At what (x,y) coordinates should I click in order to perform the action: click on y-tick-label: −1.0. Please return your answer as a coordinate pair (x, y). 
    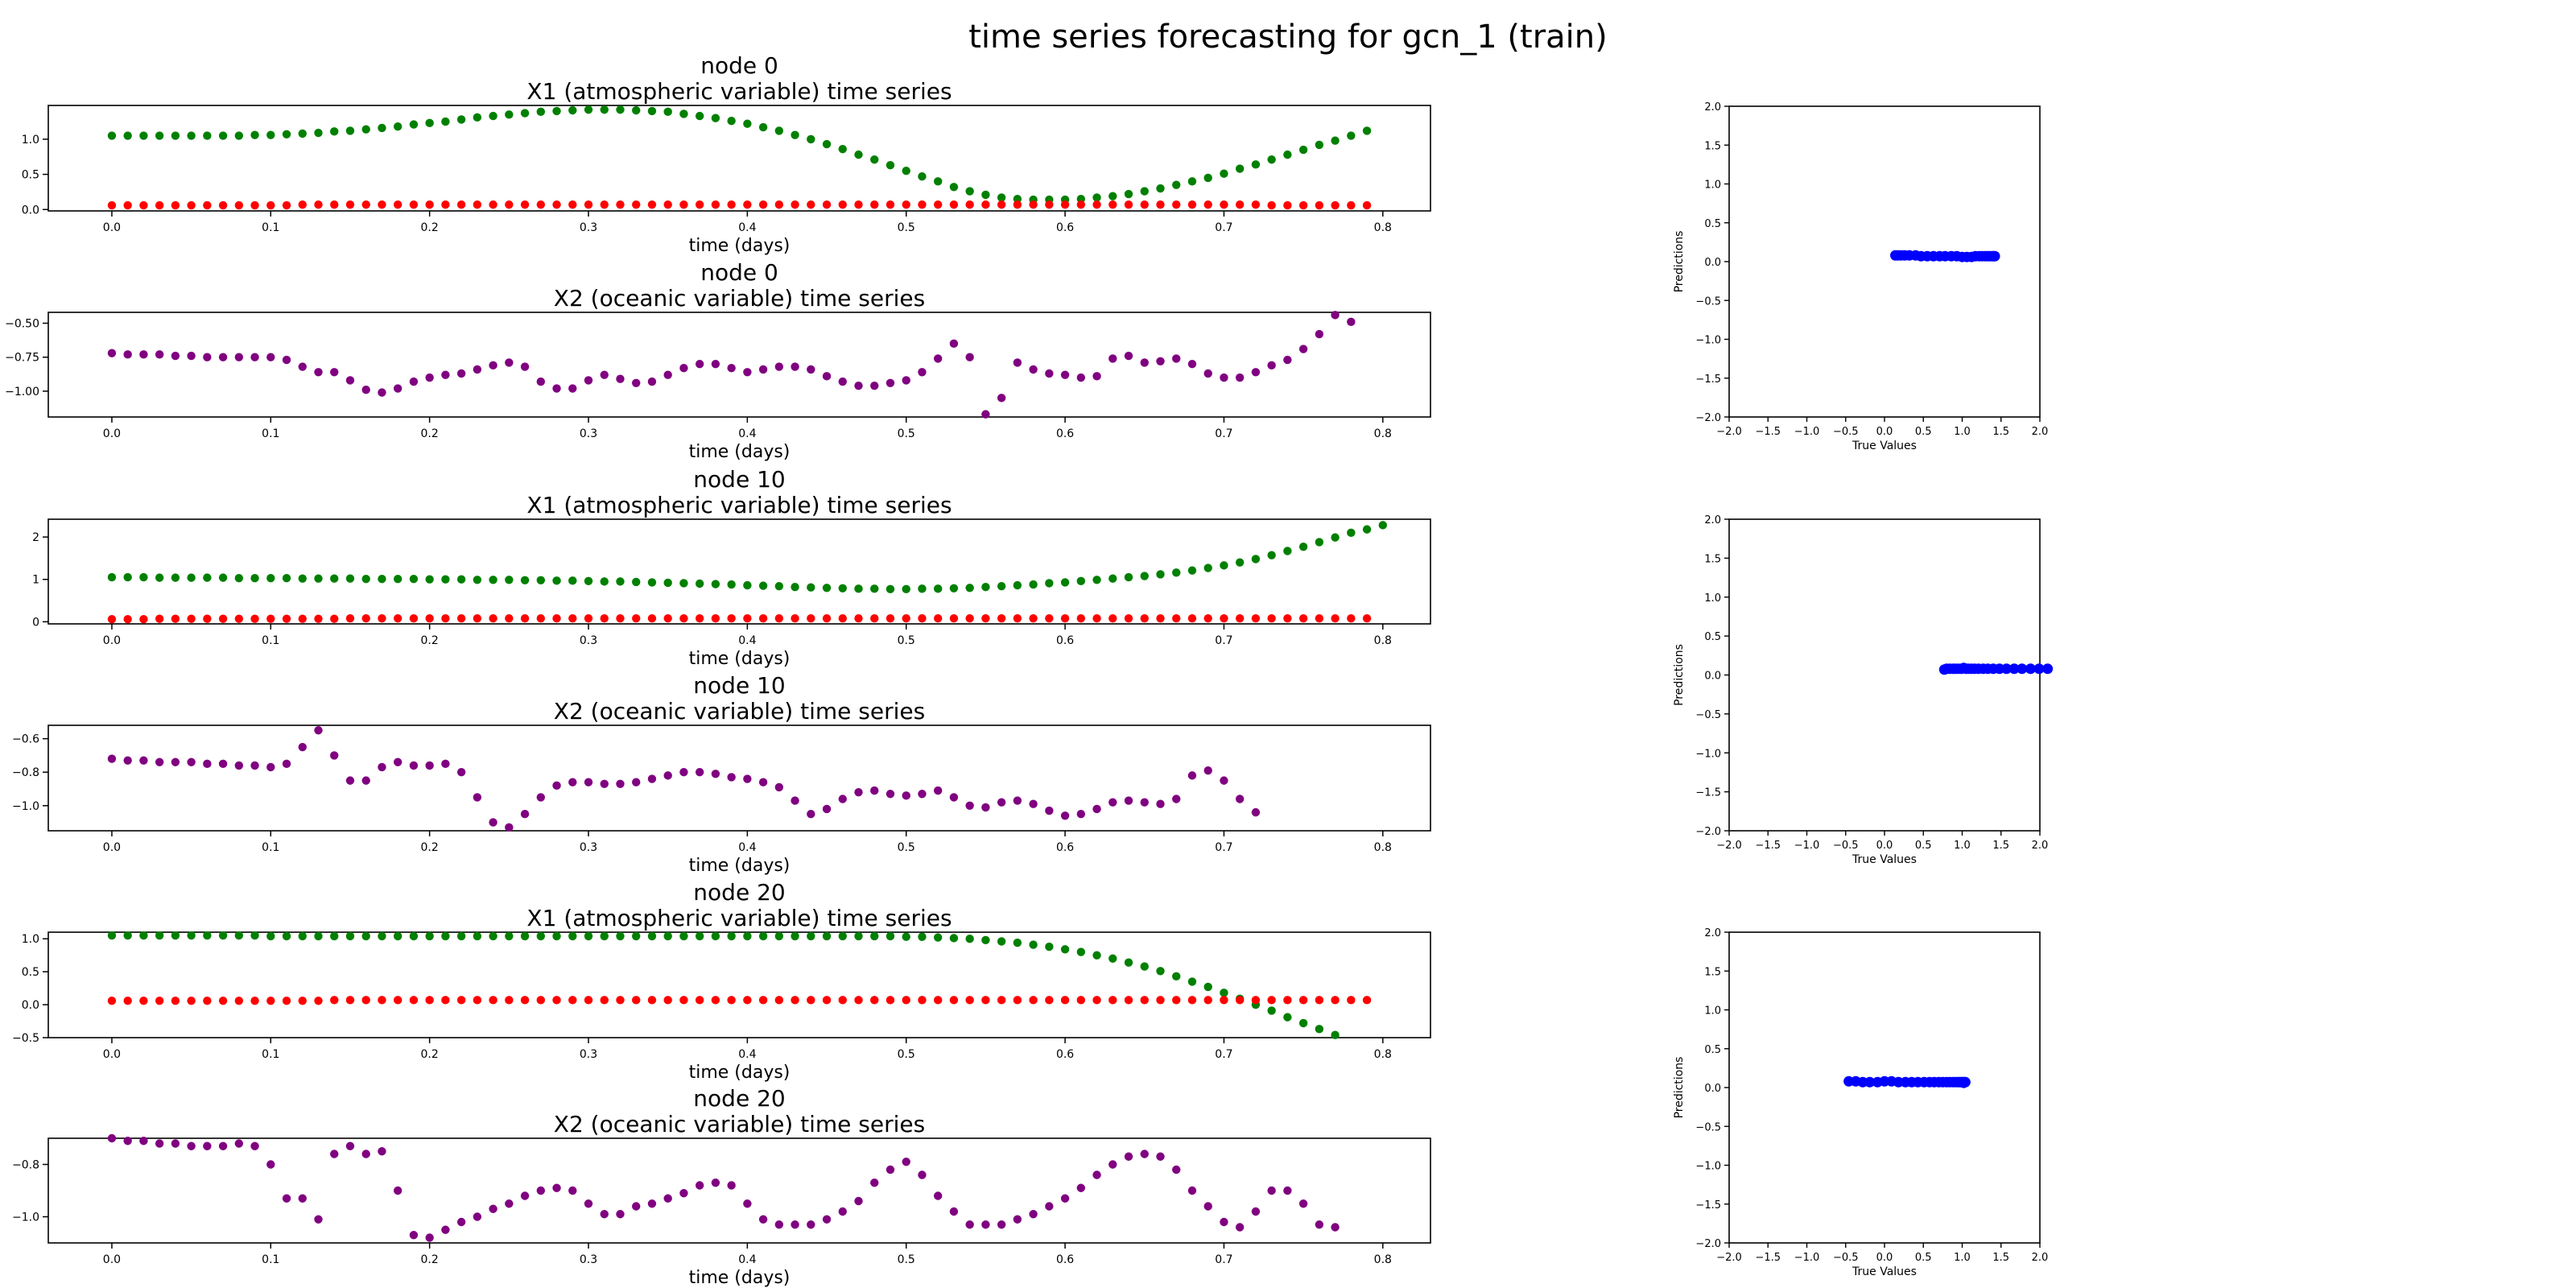
    Looking at the image, I should click on (1708, 1167).